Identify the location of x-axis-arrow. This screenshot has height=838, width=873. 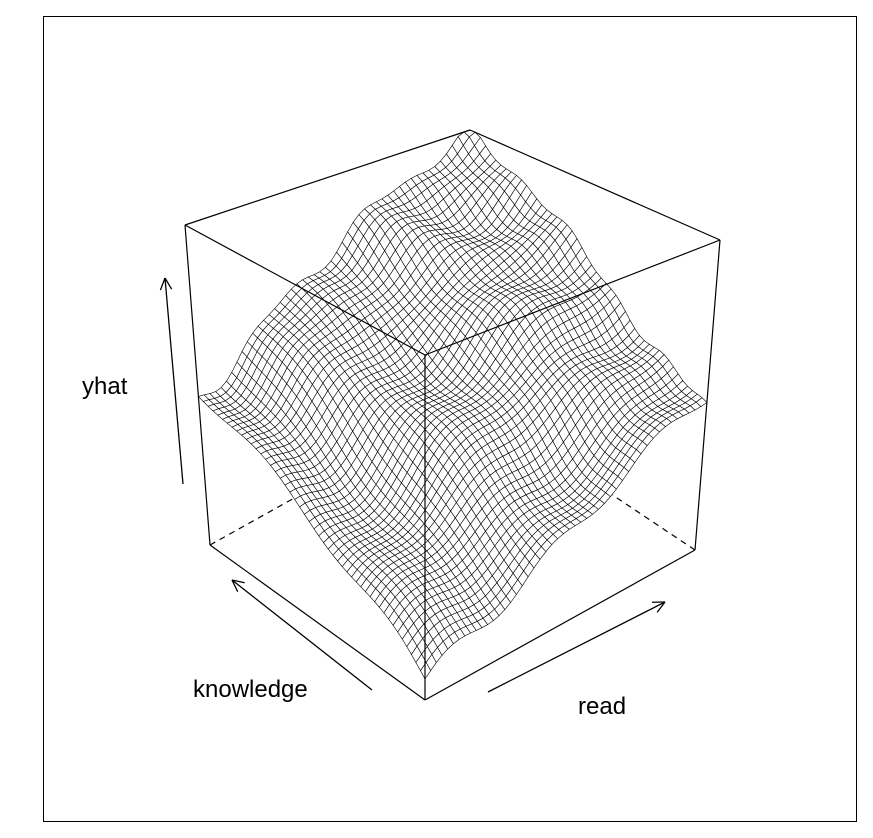
(576, 647).